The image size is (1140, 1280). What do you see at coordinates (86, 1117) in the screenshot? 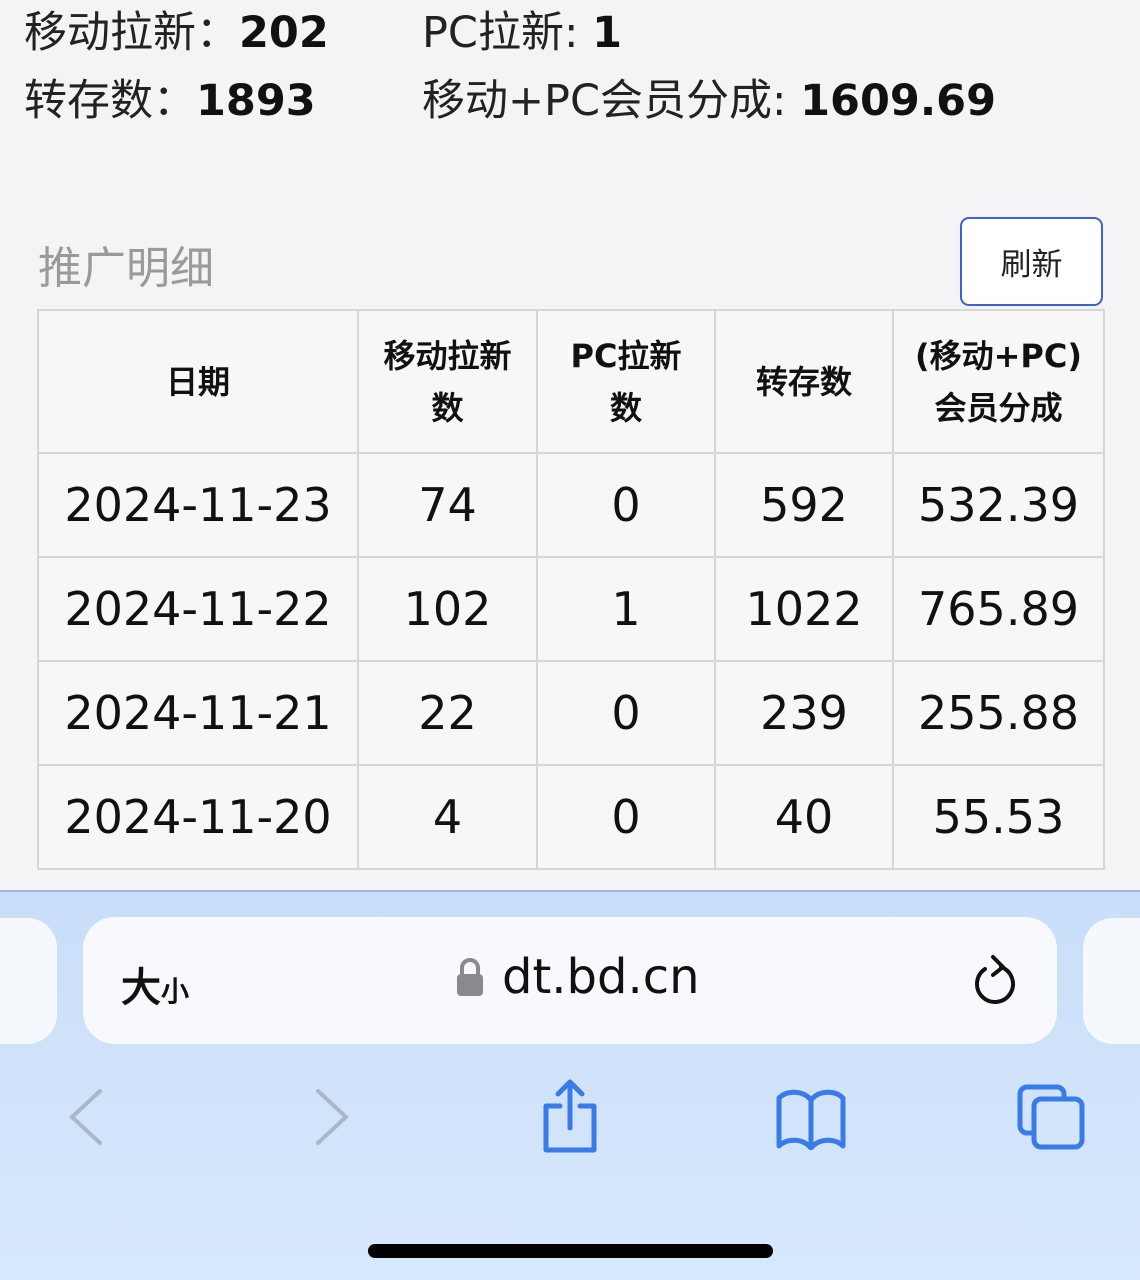
I see `back-icon` at bounding box center [86, 1117].